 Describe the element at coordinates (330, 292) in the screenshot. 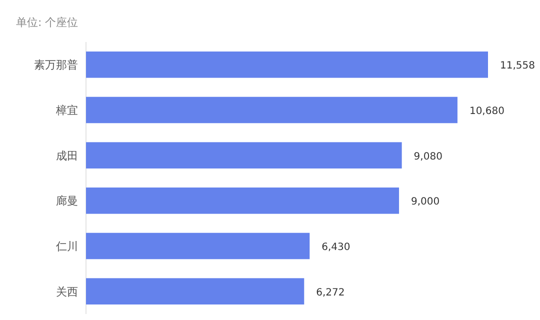

I see `data-label: 6,272` at that location.